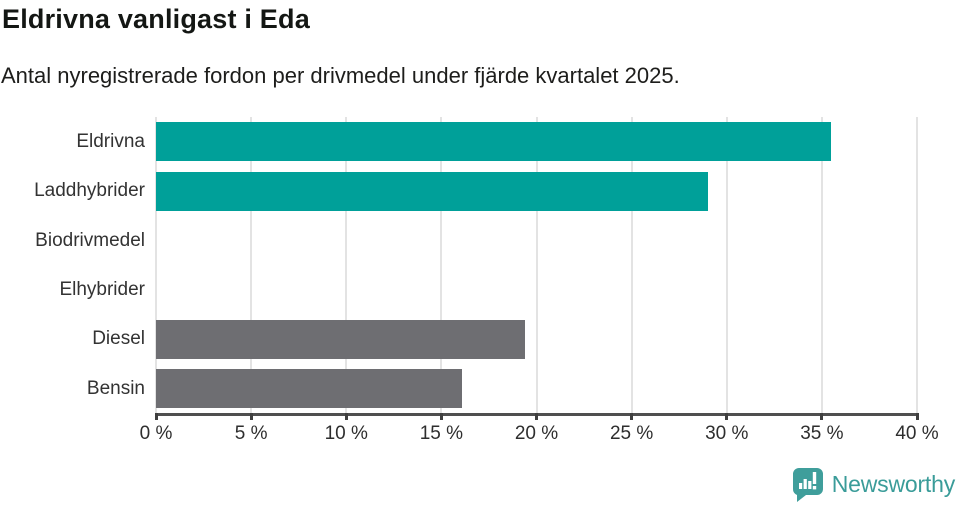  I want to click on newsworthy-logo-icon, so click(807, 485).